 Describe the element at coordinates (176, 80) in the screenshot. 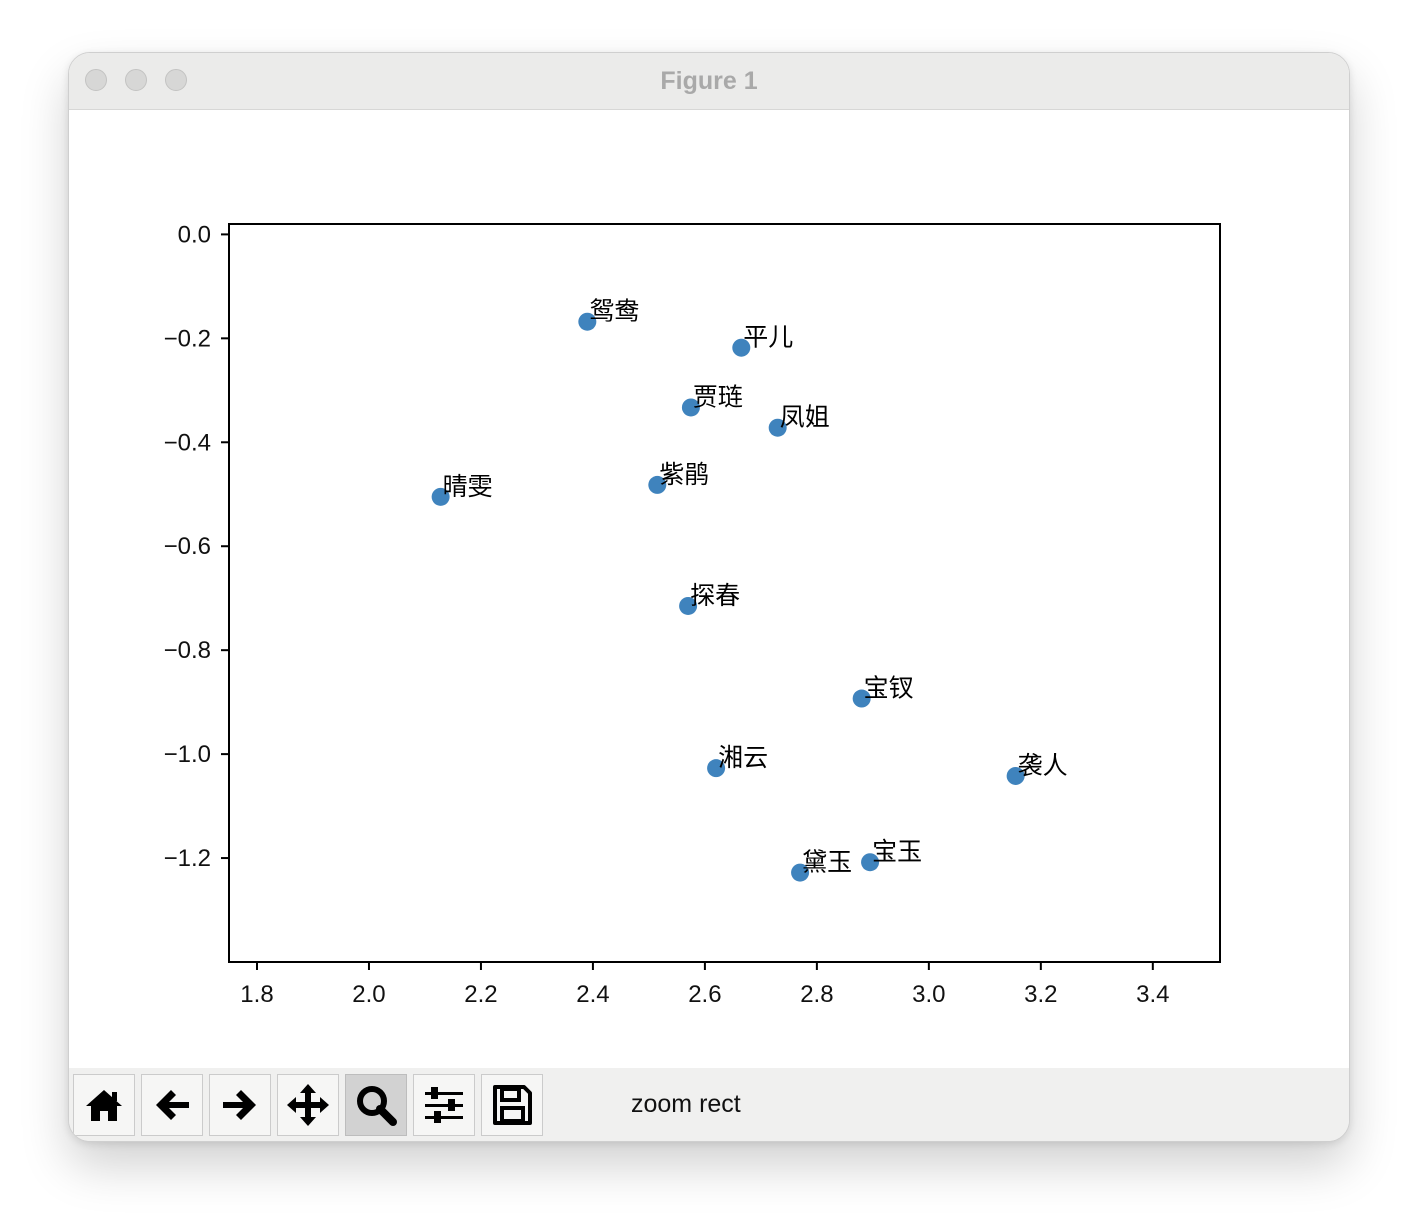

I see `zoom-window-button` at that location.